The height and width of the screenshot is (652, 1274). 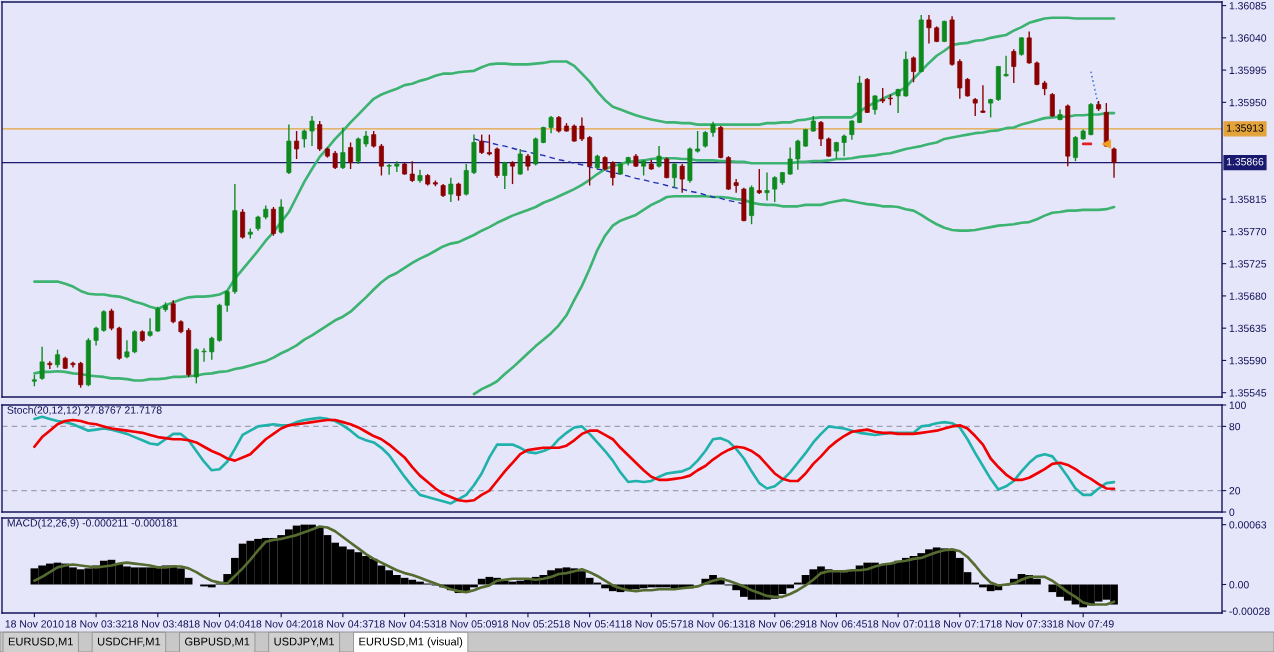 I want to click on x-tick-label: 18 Nov 05:57, so click(x=651, y=624).